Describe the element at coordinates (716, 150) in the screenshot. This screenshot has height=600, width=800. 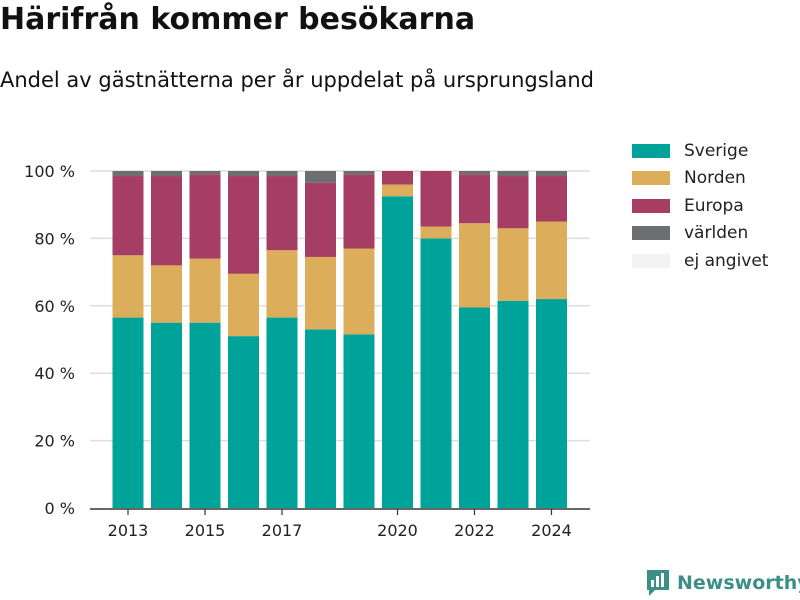
I see `legend-label-sverige: Sverige` at that location.